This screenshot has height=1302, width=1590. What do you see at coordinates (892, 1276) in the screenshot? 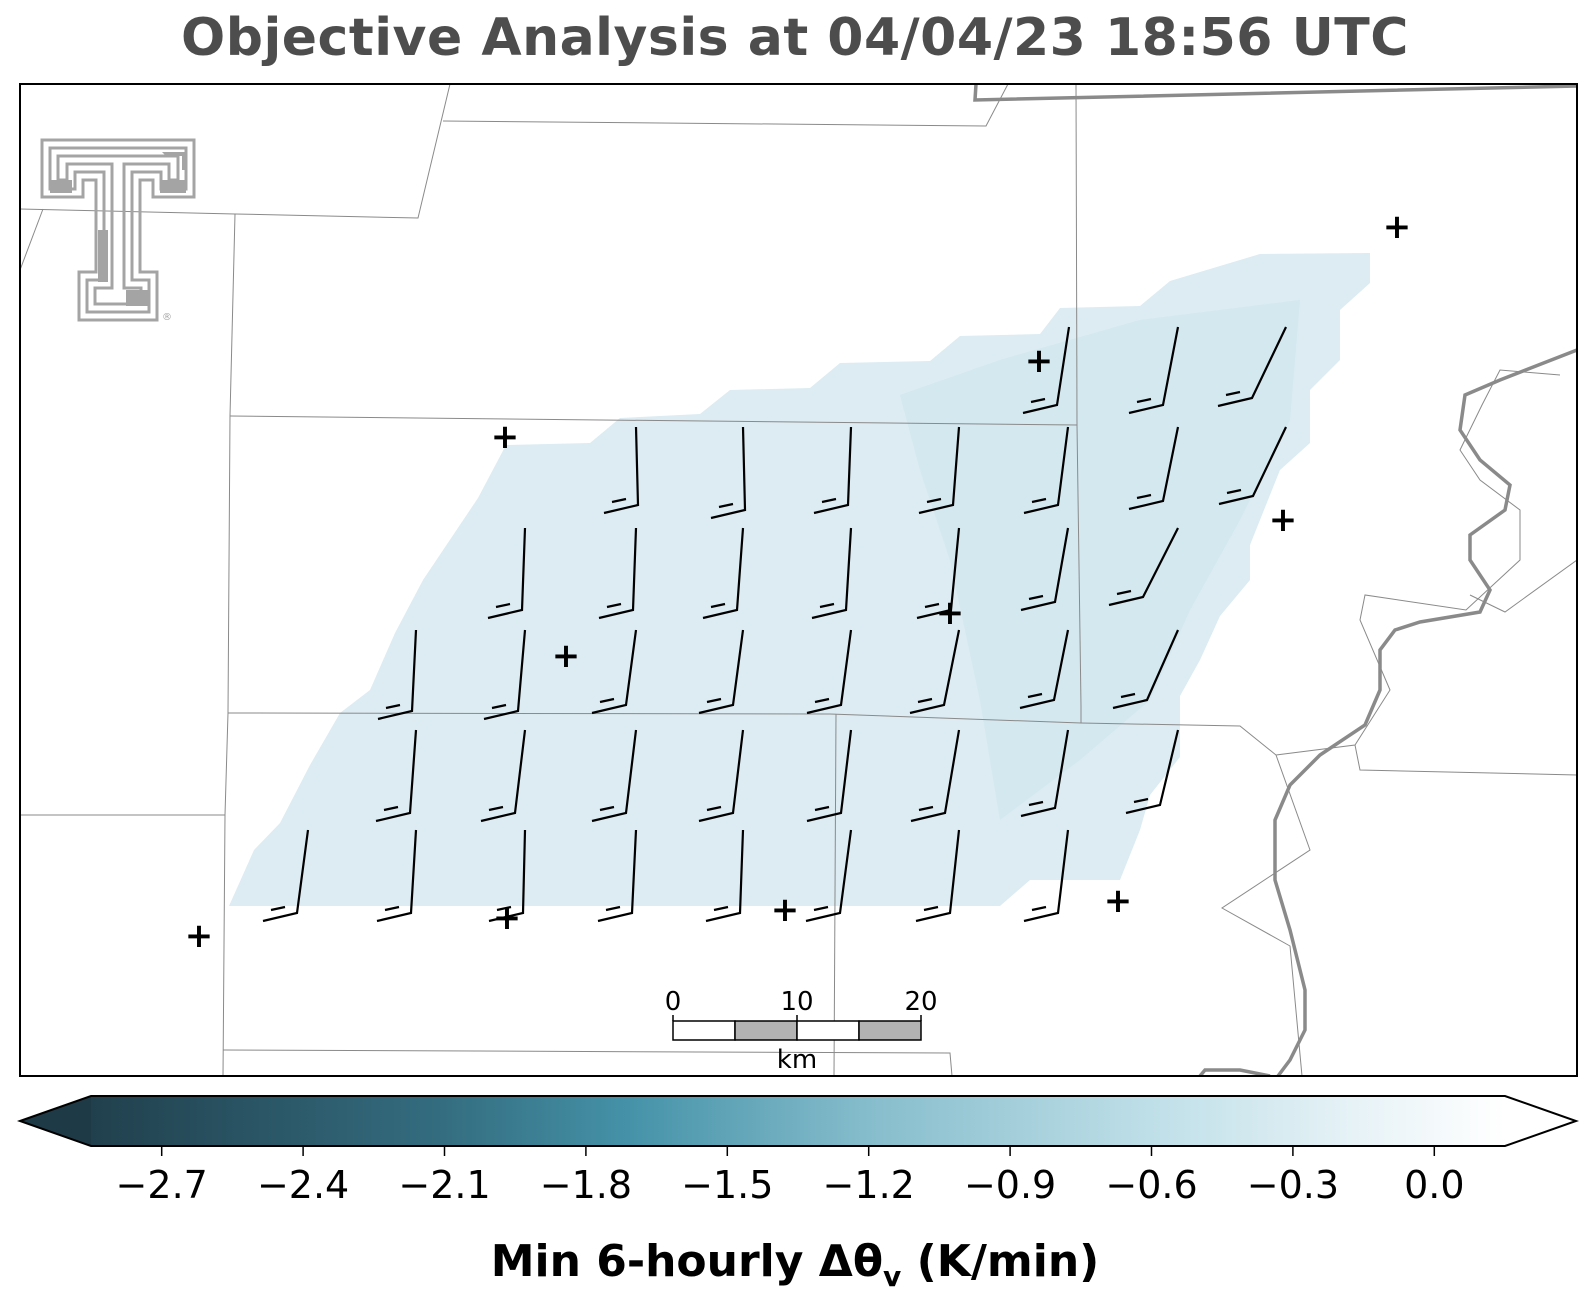
I see `colorbar-label-subscript: v` at bounding box center [892, 1276].